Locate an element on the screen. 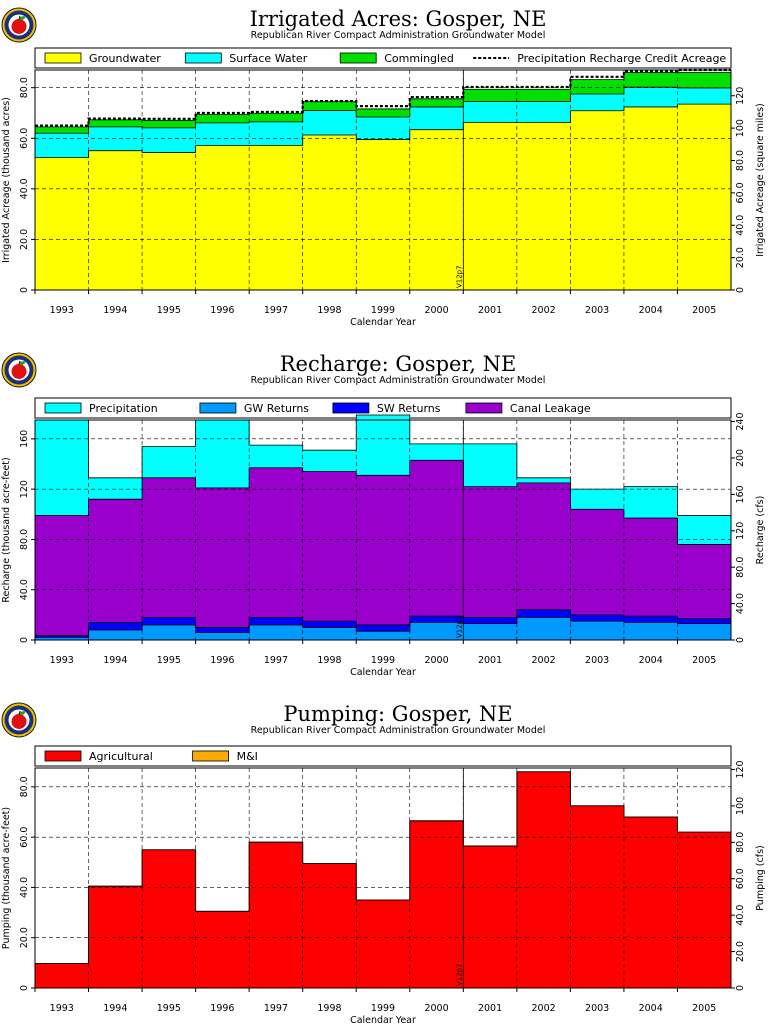 The image size is (768, 1028). bar-sw-returns-1997 is located at coordinates (276, 621).